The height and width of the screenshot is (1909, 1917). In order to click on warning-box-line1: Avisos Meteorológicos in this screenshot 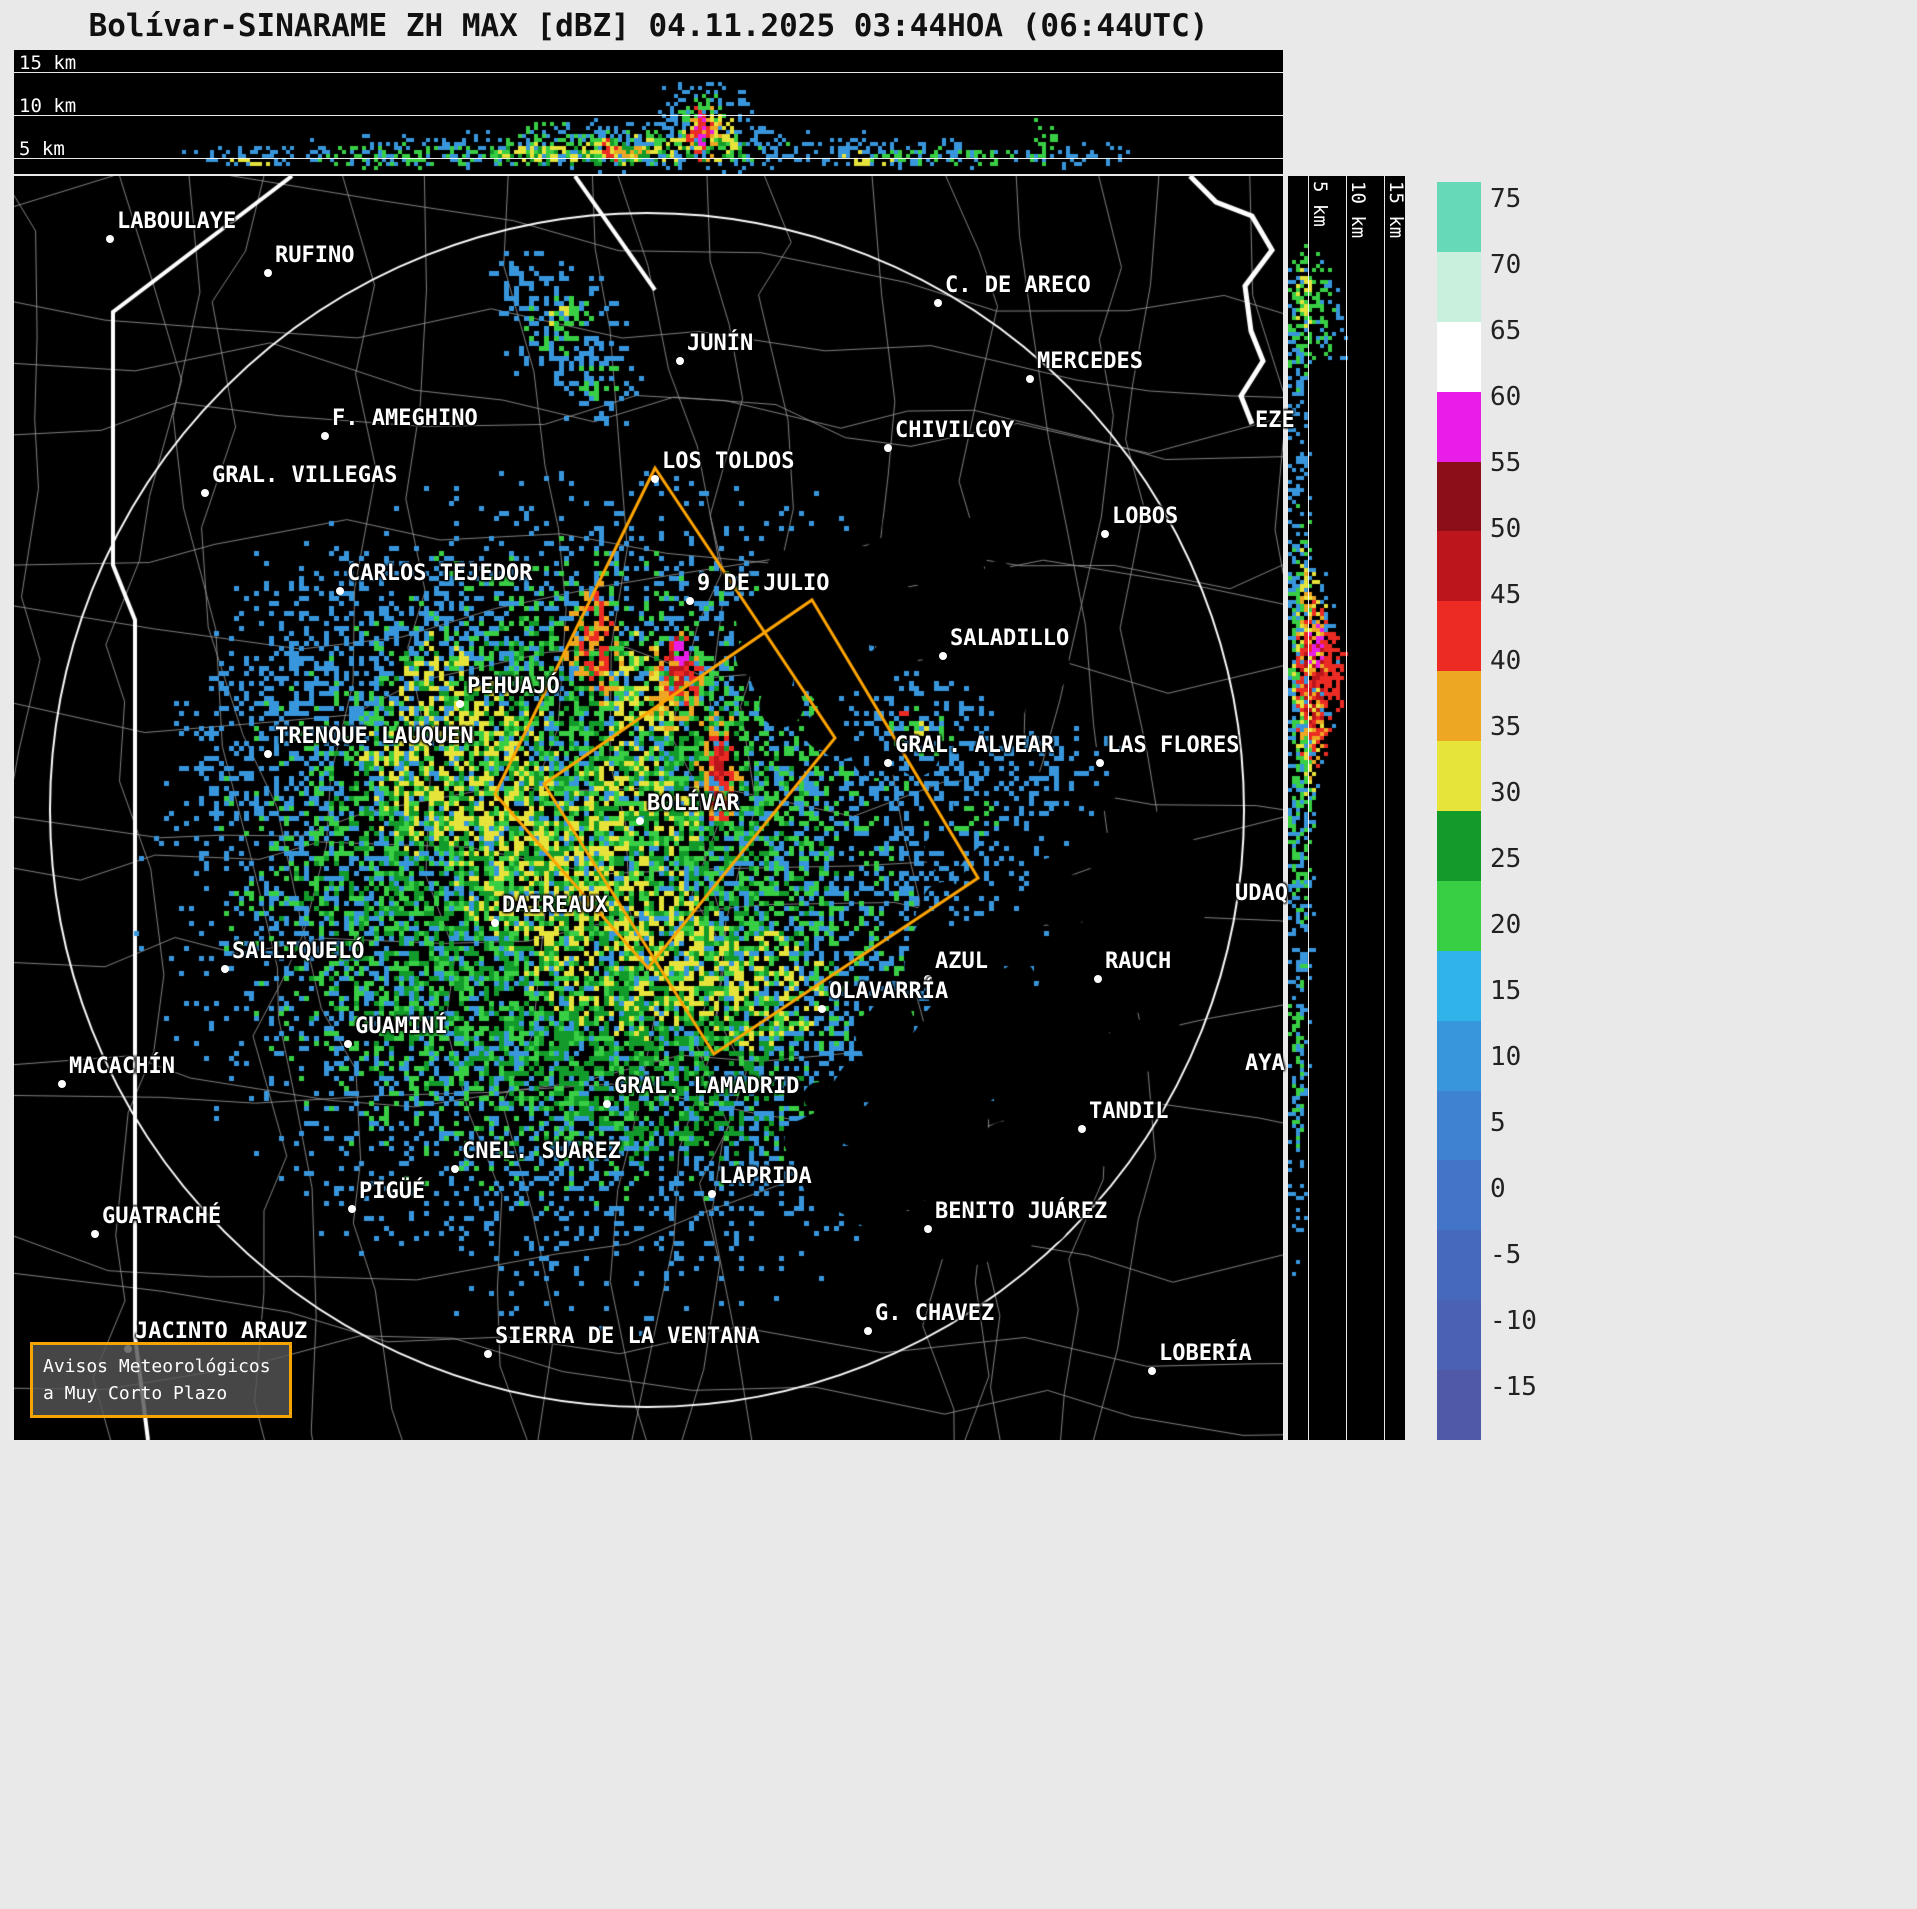, I will do `click(157, 1366)`.